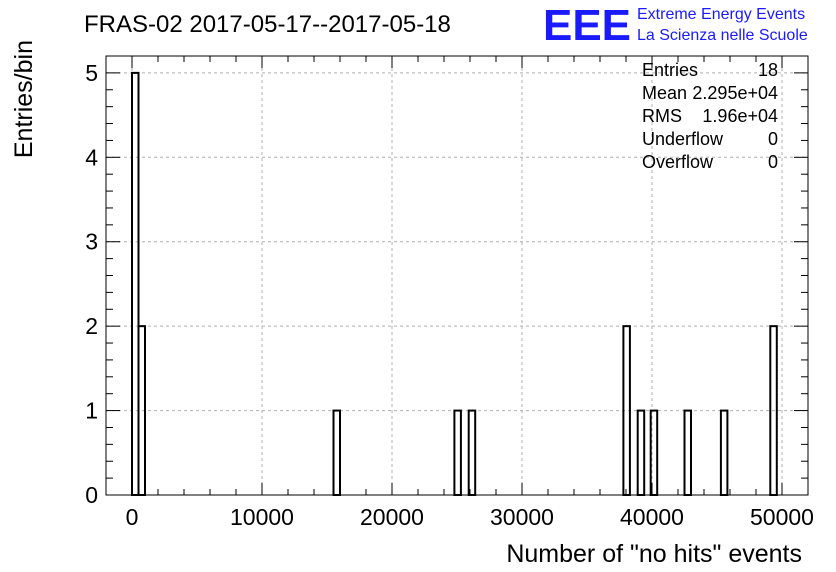 Image resolution: width=836 pixels, height=572 pixels. What do you see at coordinates (91, 495) in the screenshot?
I see `y-tick-label: 0` at bounding box center [91, 495].